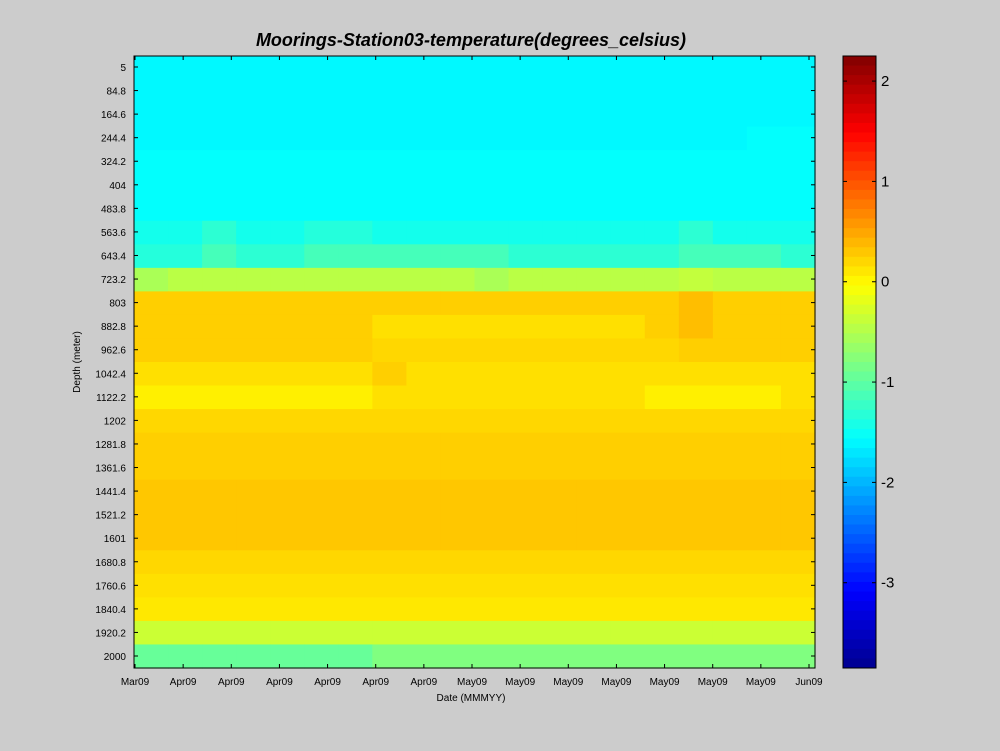  I want to click on colorbar-tick-label: -1, so click(887, 382).